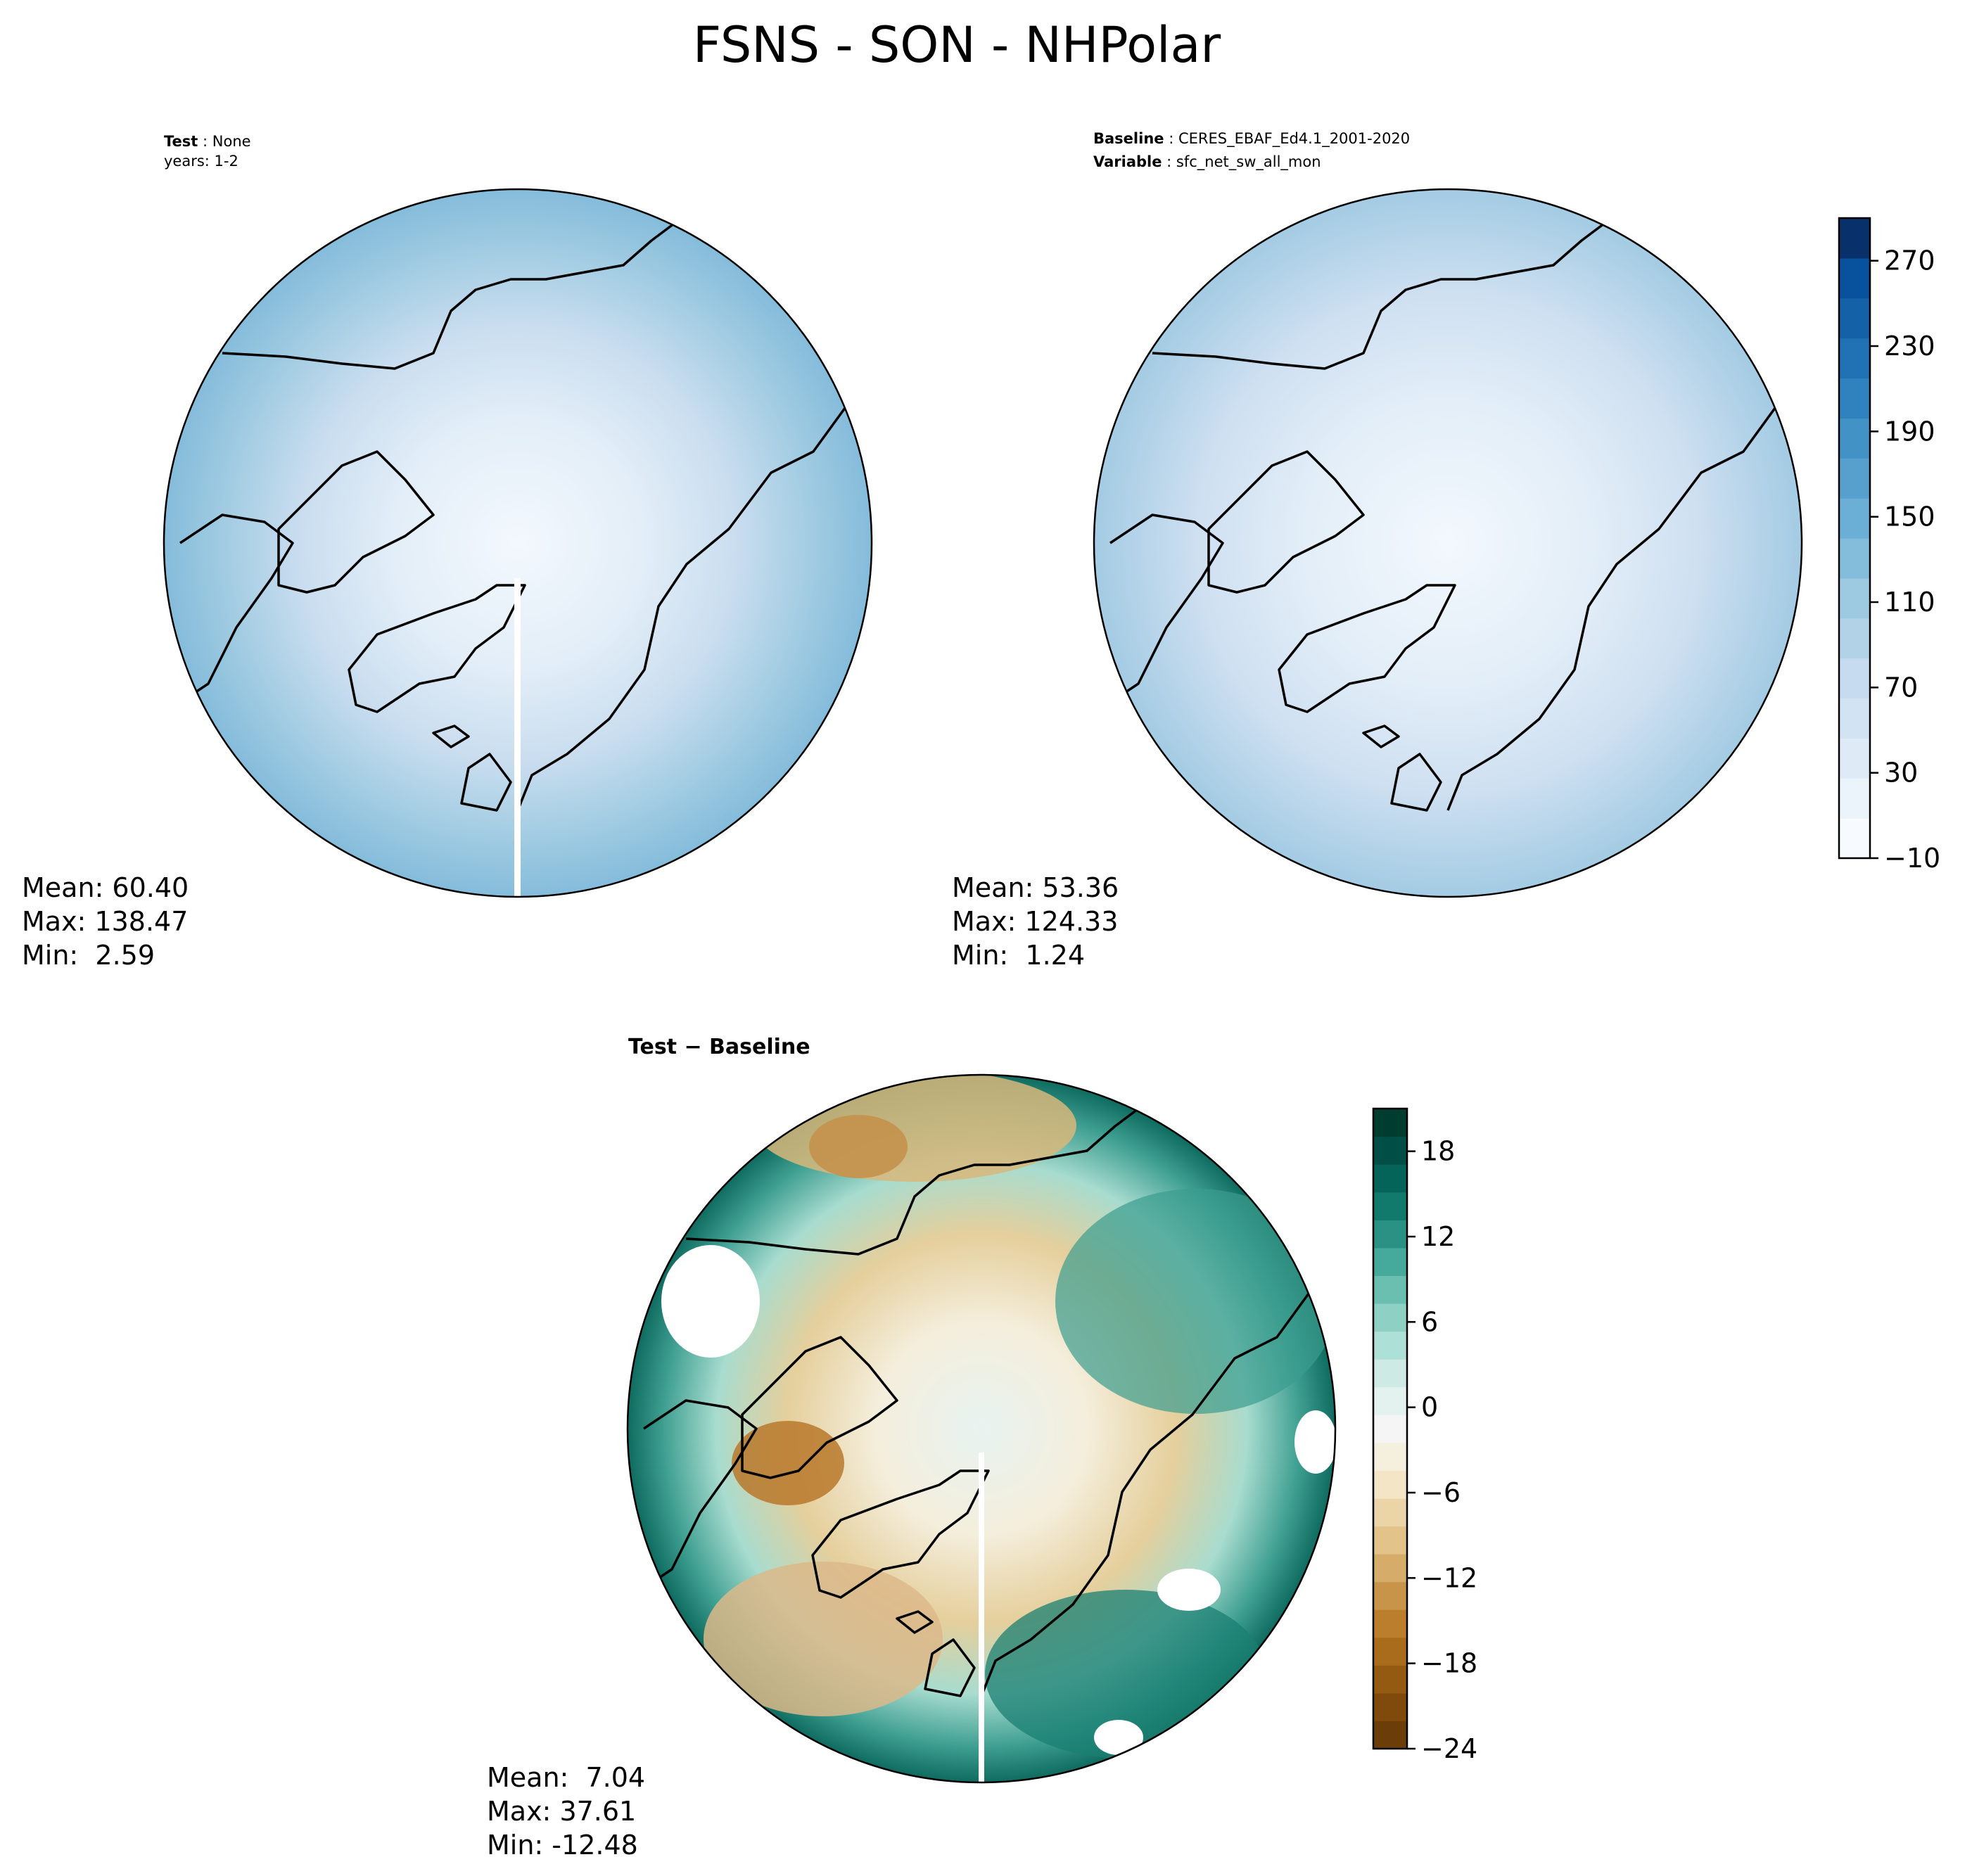 The width and height of the screenshot is (1972, 1876). I want to click on test-coast-north-america, so click(230, 613).